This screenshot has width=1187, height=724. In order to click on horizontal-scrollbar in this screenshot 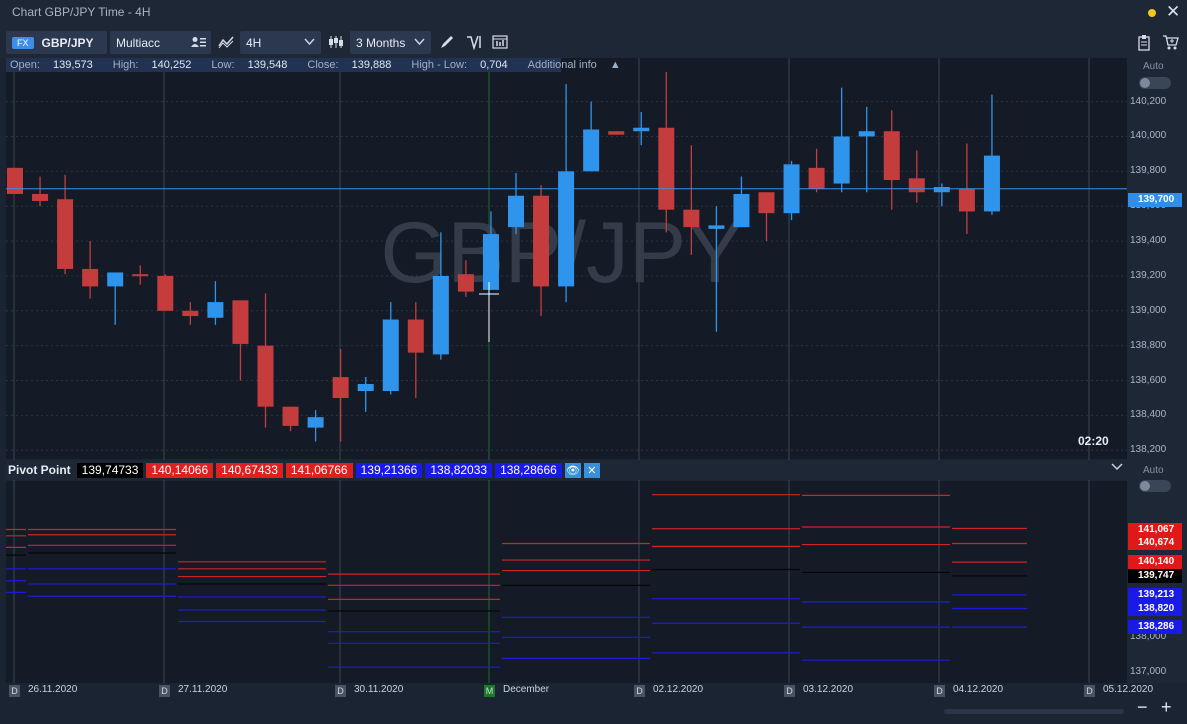, I will do `click(1034, 711)`.